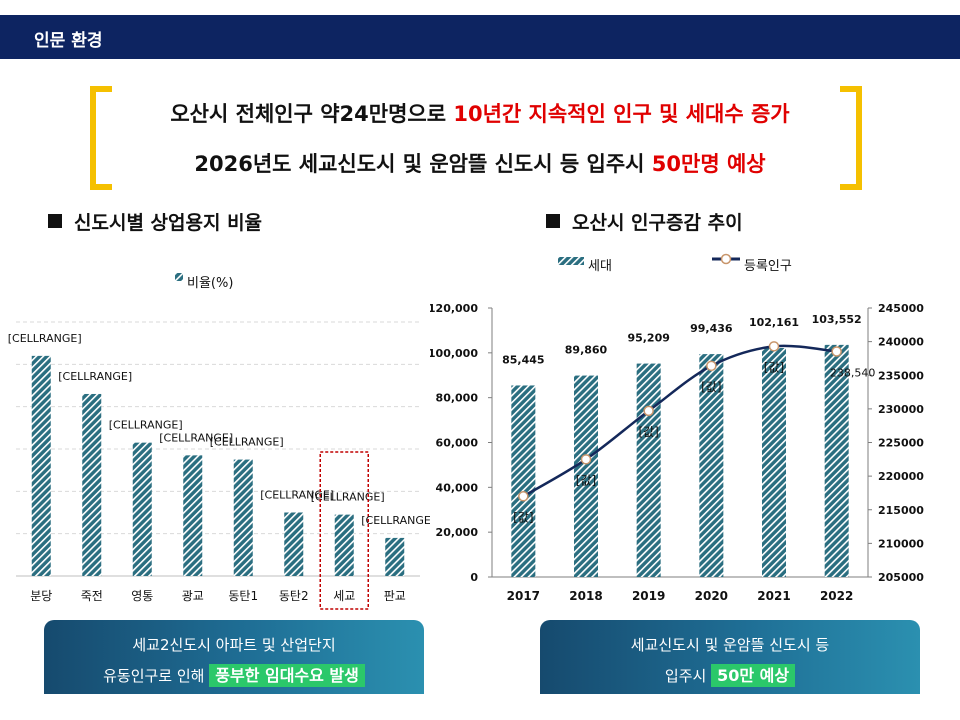 The image size is (960, 720). What do you see at coordinates (836, 596) in the screenshot?
I see `year-label: 2022` at bounding box center [836, 596].